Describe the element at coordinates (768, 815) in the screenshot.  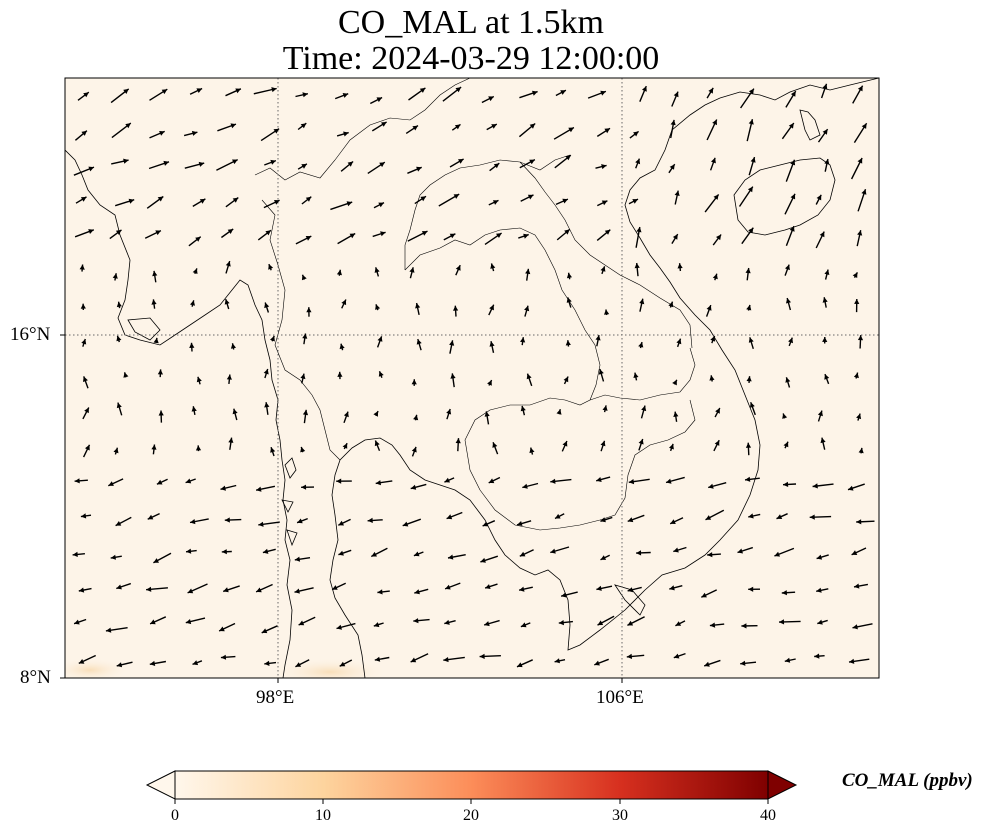
I see `colorbar-label-40: 40` at that location.